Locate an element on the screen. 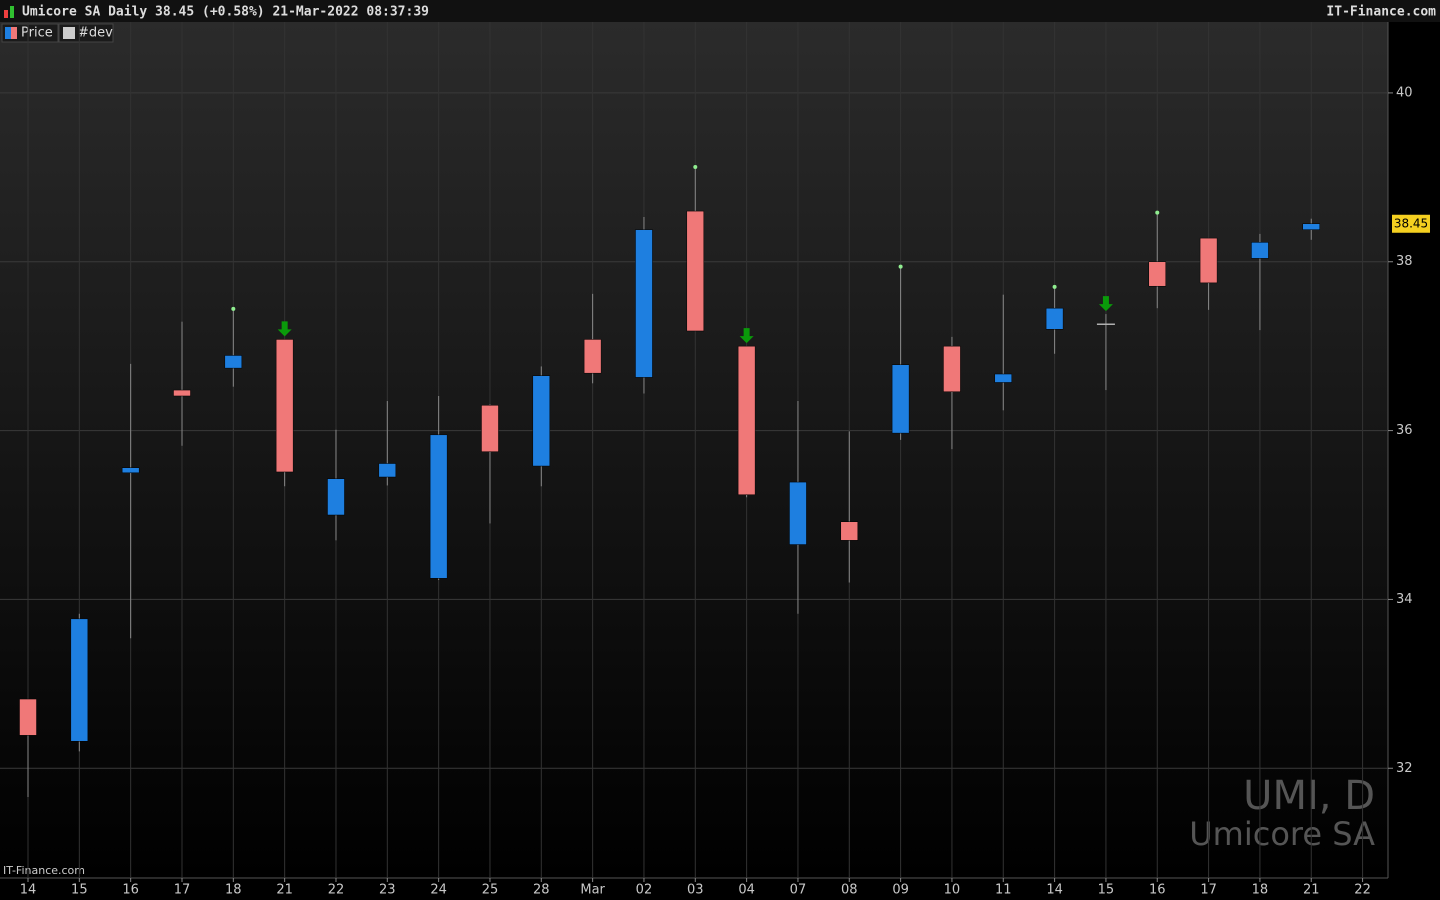  axis-background is located at coordinates (1414, 461).